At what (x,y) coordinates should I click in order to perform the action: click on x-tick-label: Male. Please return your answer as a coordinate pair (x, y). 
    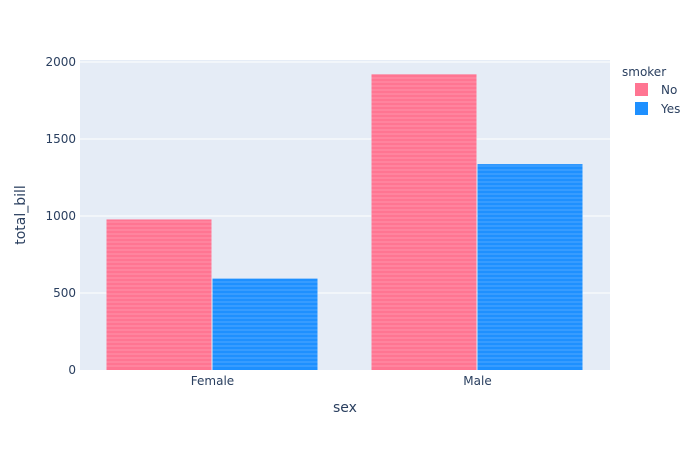
    Looking at the image, I should click on (477, 381).